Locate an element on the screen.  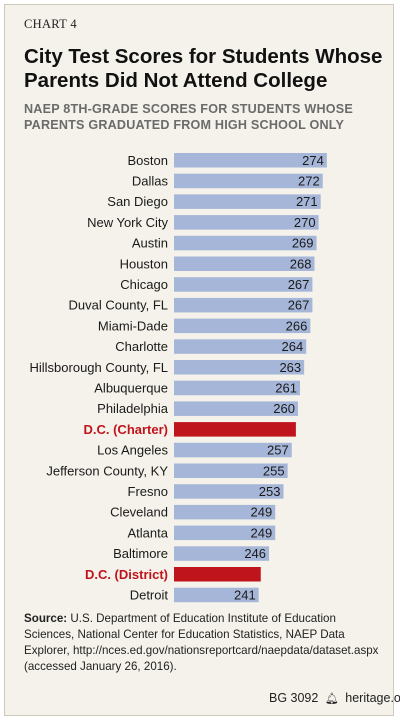
category-label: Philadelphia is located at coordinates (133, 408).